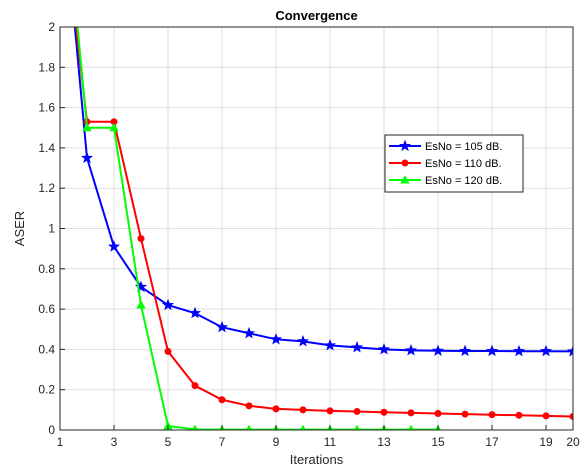 This screenshot has width=587, height=470. What do you see at coordinates (51, 229) in the screenshot?
I see `y-tick-label: 1` at bounding box center [51, 229].